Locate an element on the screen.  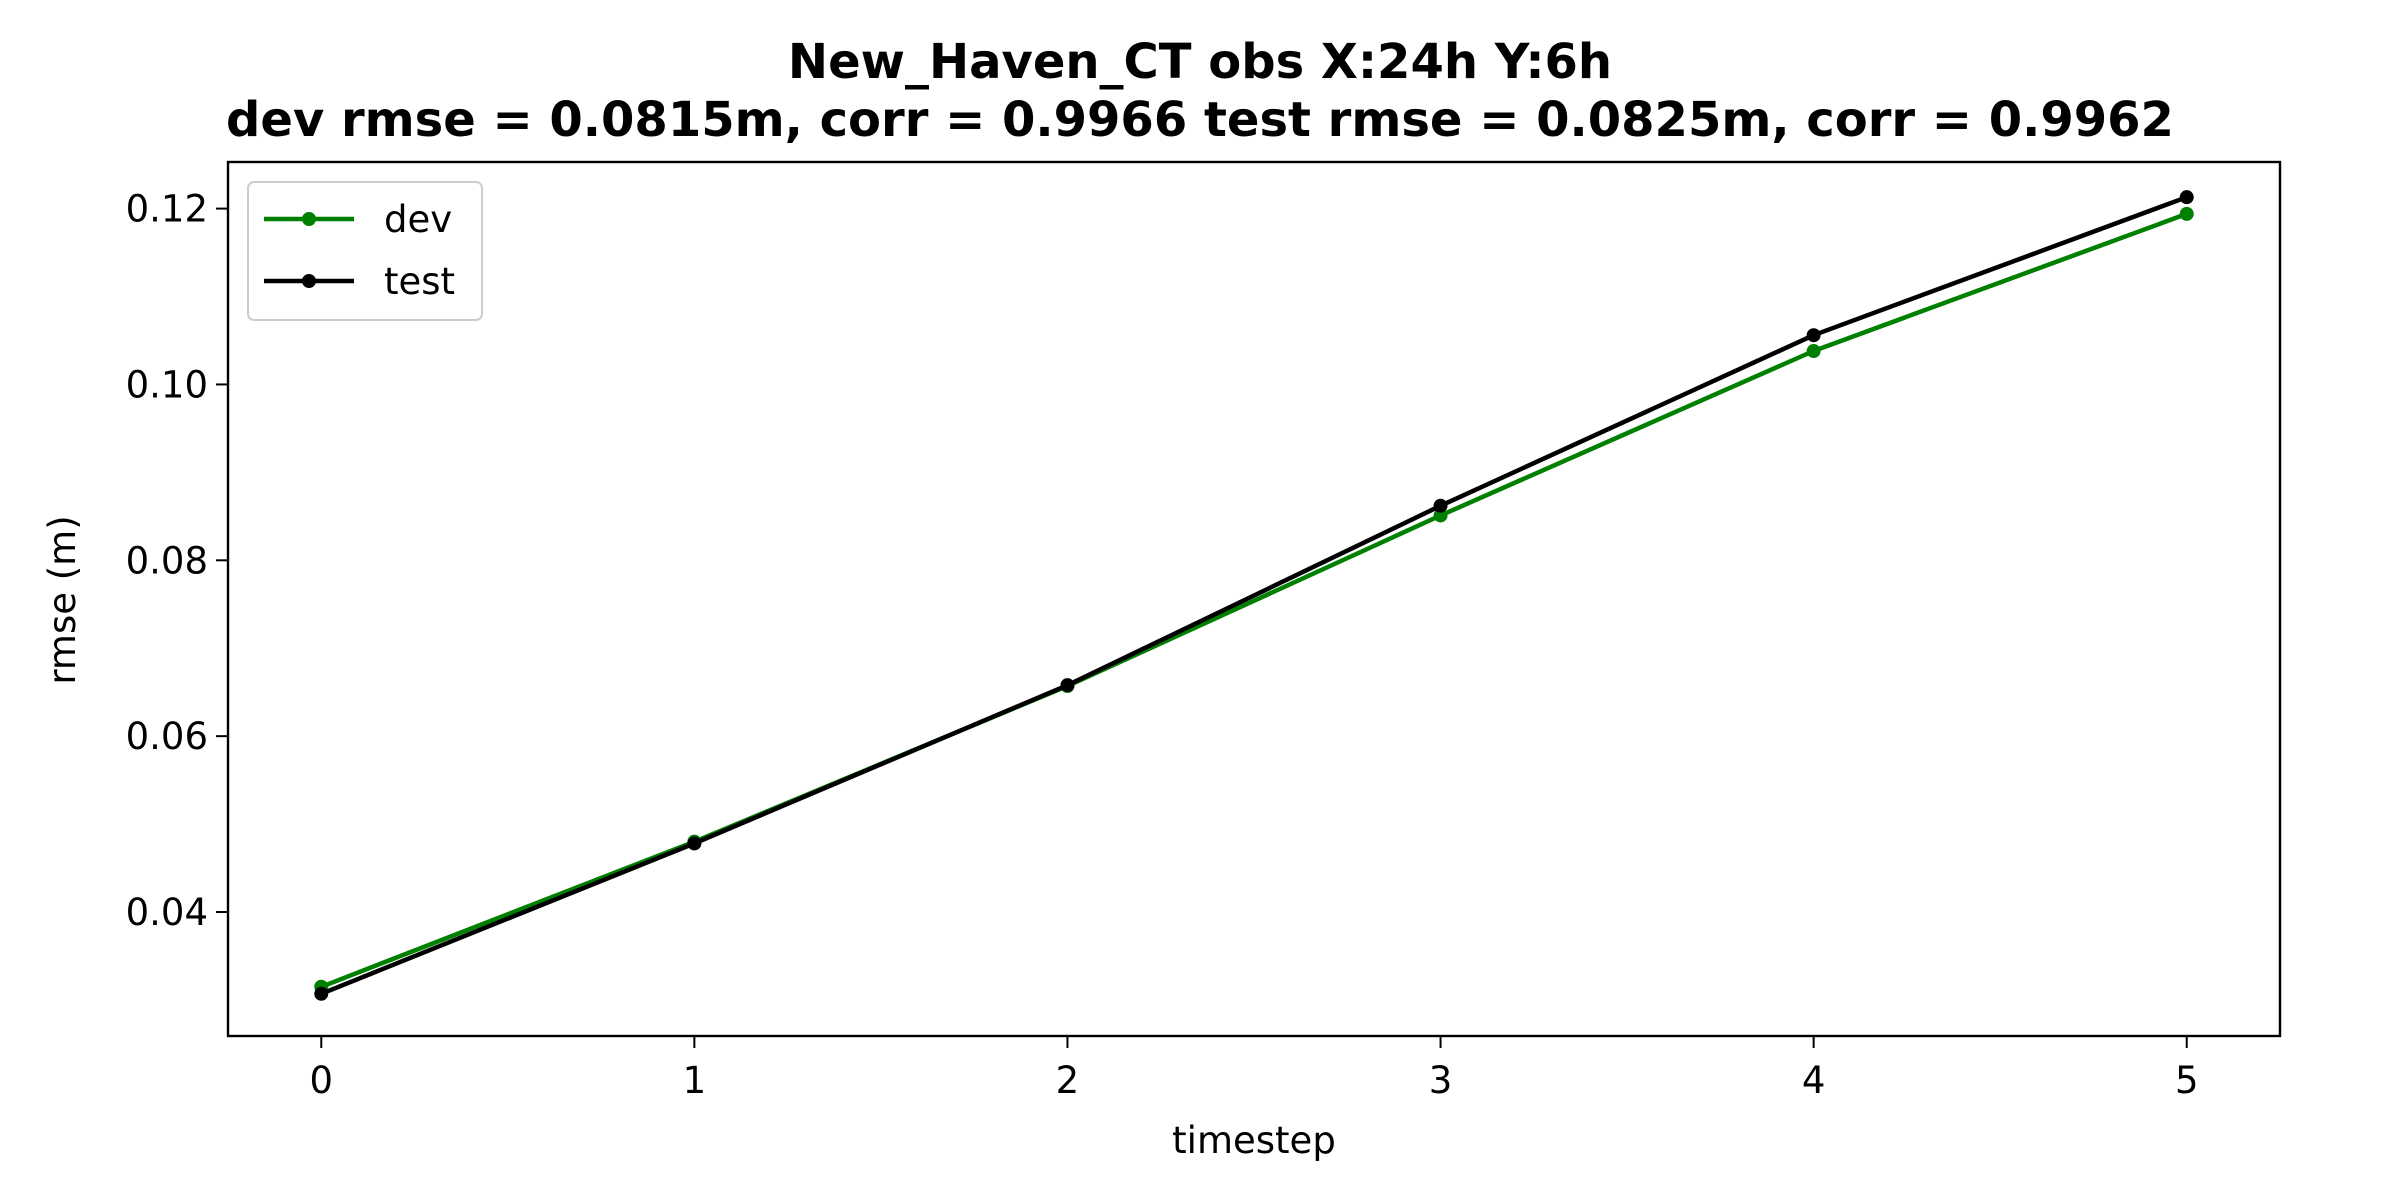
y-tick-label: 0.06 is located at coordinates (167, 736).